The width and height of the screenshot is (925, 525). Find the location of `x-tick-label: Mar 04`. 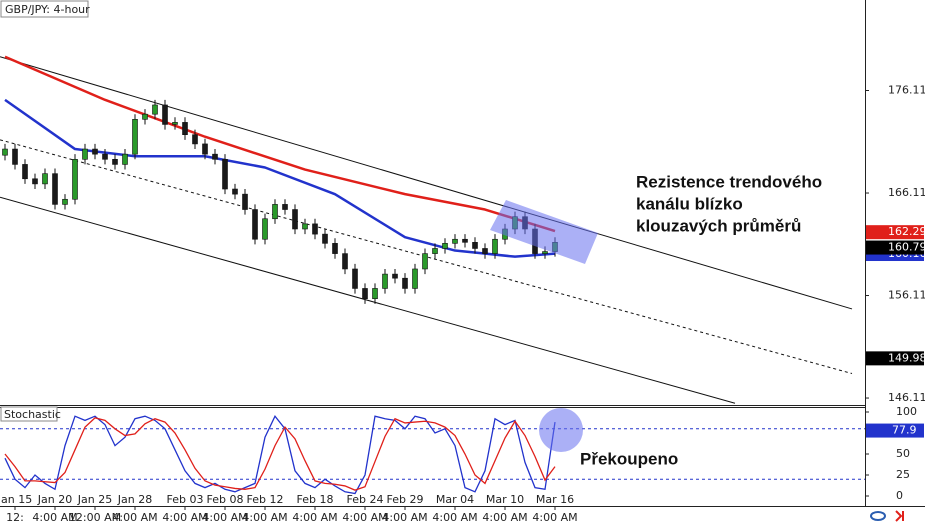

x-tick-label: Mar 04 is located at coordinates (455, 499).